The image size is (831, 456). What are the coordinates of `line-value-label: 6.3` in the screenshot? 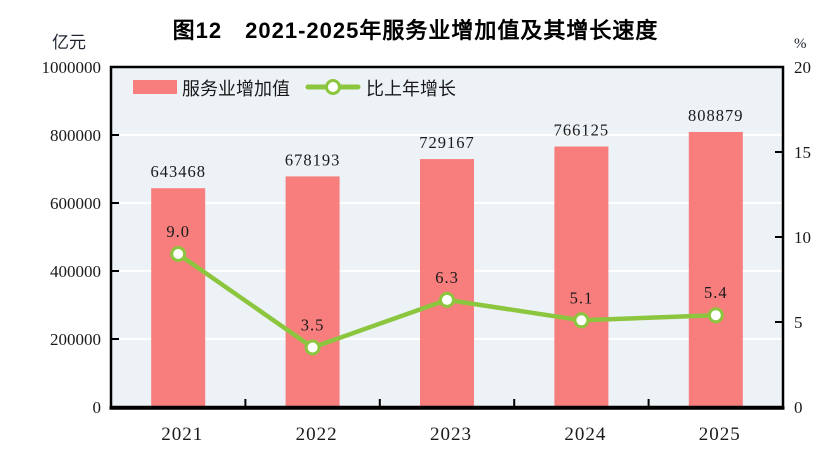 It's located at (447, 277).